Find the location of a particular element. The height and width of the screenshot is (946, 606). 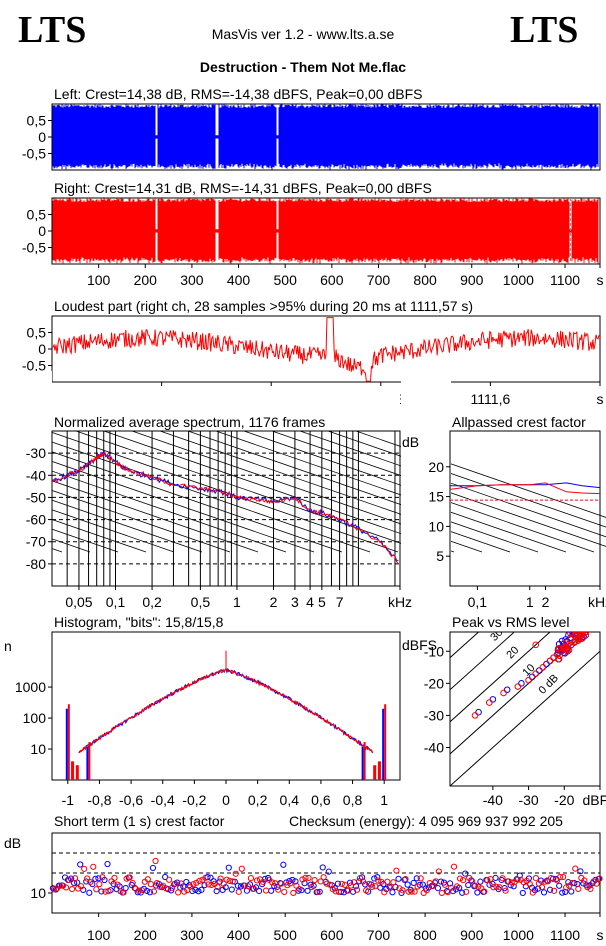

short_term_crest-xtick-label: 100 is located at coordinates (99, 935).